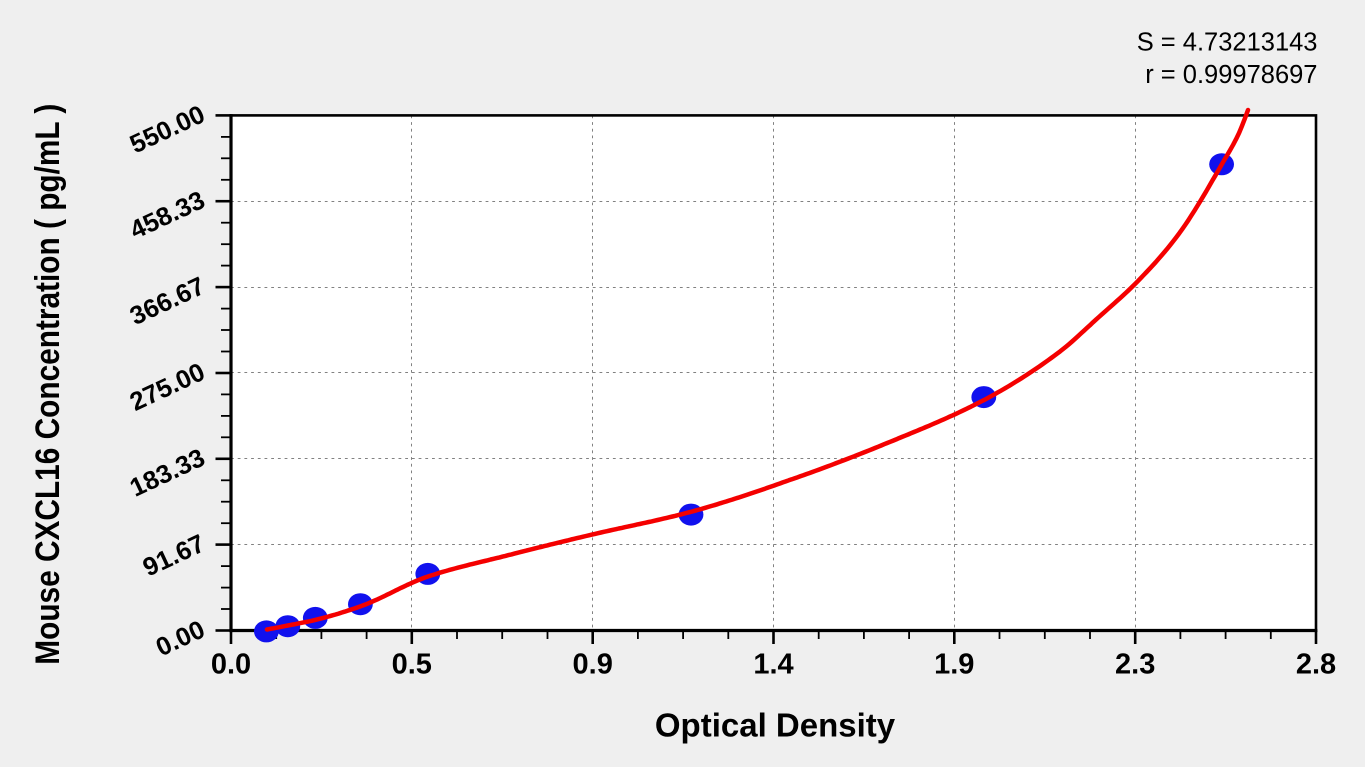  Describe the element at coordinates (1227, 42) in the screenshot. I see `svg-text: S = 4.73213143` at that location.